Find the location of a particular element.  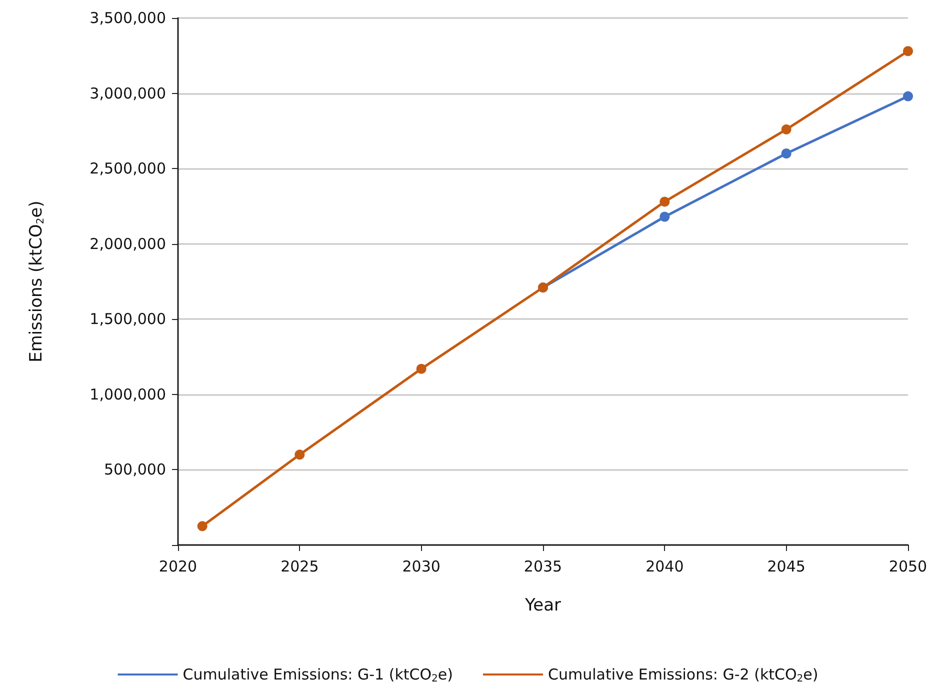

x-tick-label: 2030 is located at coordinates (421, 567).